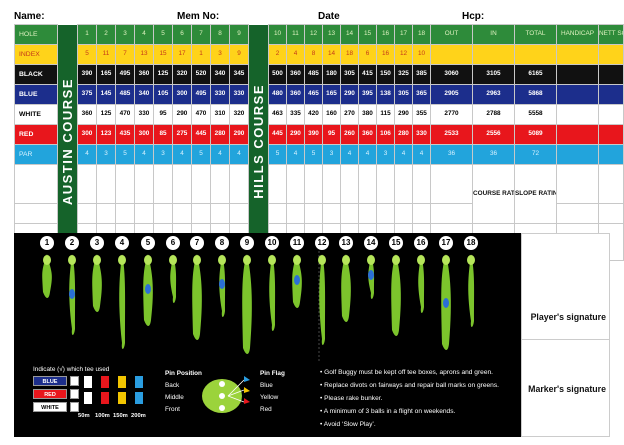  What do you see at coordinates (611, 134) in the screenshot?
I see `cell-red-nett` at bounding box center [611, 134].